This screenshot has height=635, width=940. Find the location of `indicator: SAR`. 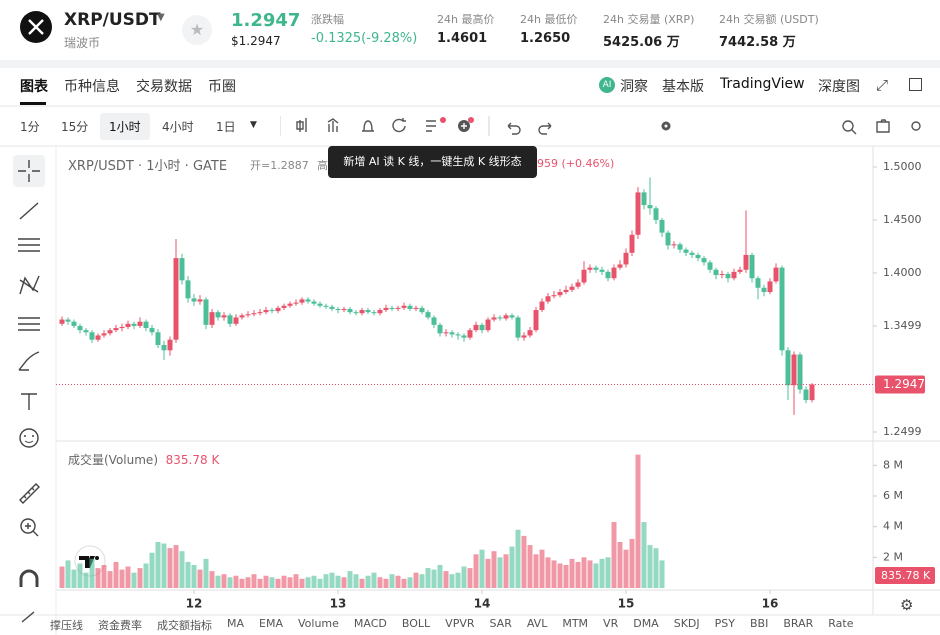

indicator: SAR is located at coordinates (500, 623).